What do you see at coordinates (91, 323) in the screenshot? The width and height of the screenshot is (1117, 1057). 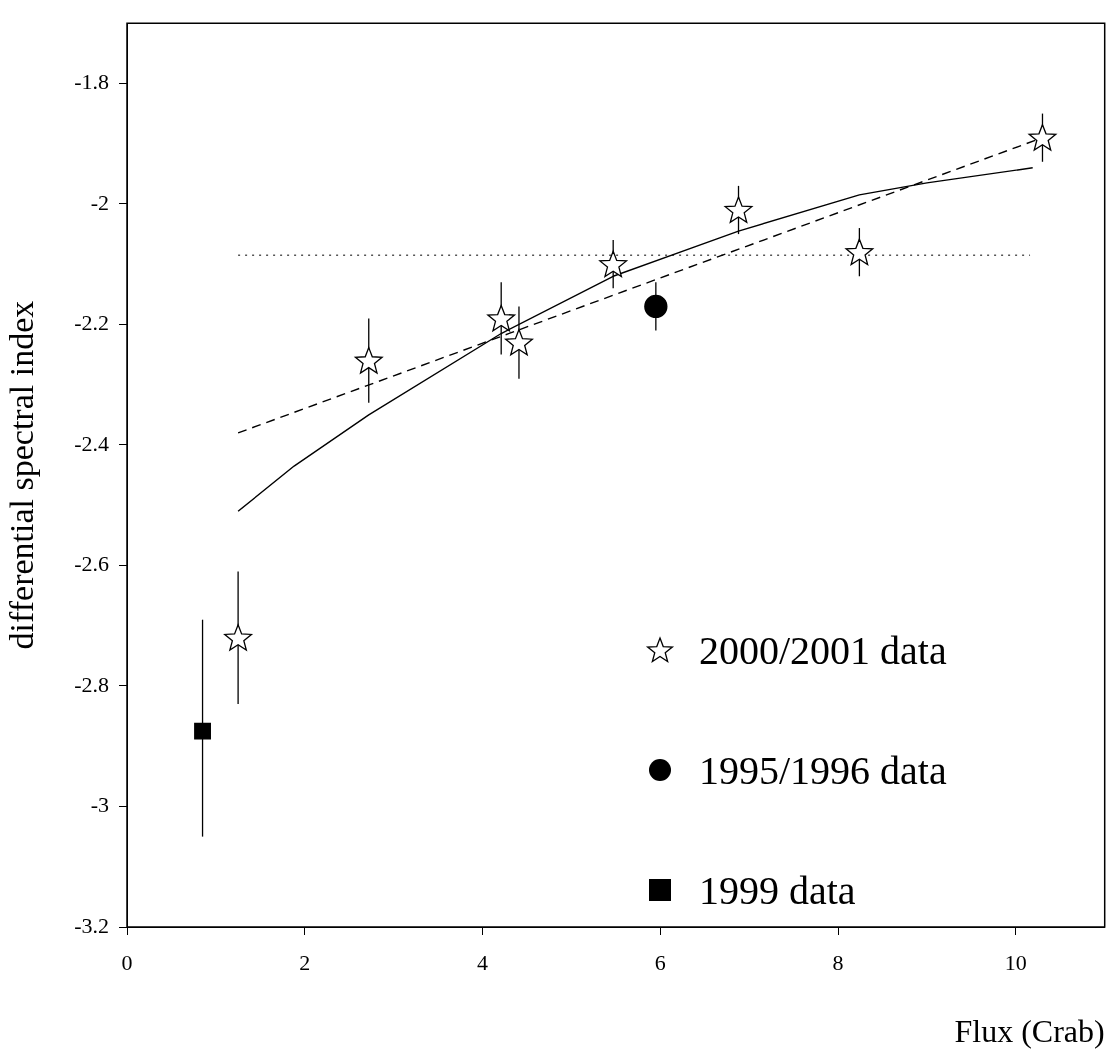 I see `y-tick-label: -2.2` at bounding box center [91, 323].